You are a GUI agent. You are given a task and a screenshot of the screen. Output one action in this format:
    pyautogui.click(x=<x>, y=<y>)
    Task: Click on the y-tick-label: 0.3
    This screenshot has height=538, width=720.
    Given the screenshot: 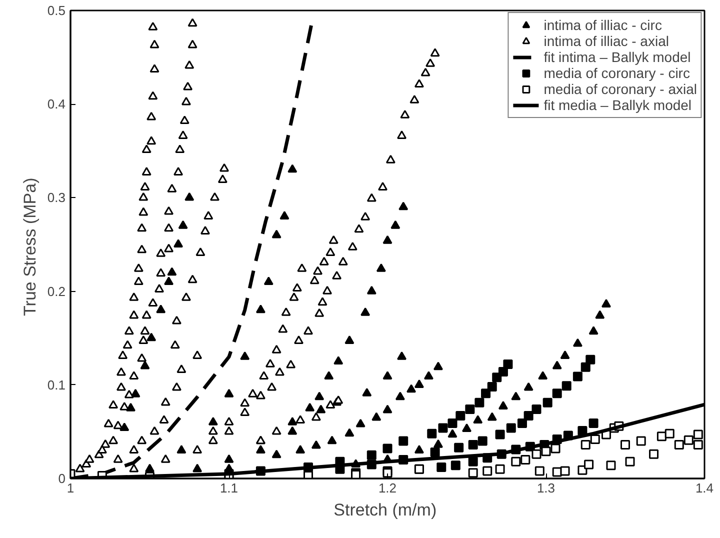 What is the action you would take?
    pyautogui.click(x=56, y=198)
    